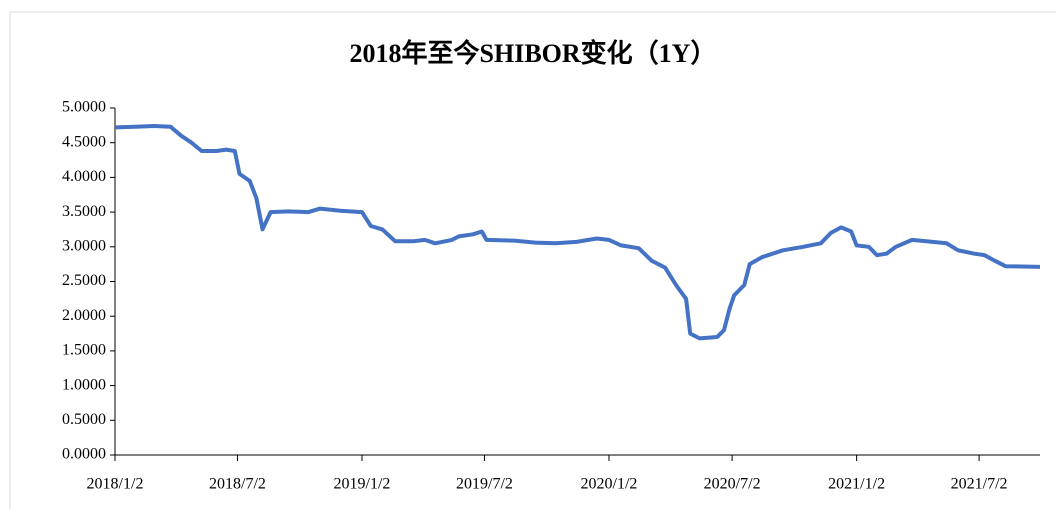 This screenshot has height=509, width=1056. I want to click on x-tick-label: 2021/1/2, so click(856, 484).